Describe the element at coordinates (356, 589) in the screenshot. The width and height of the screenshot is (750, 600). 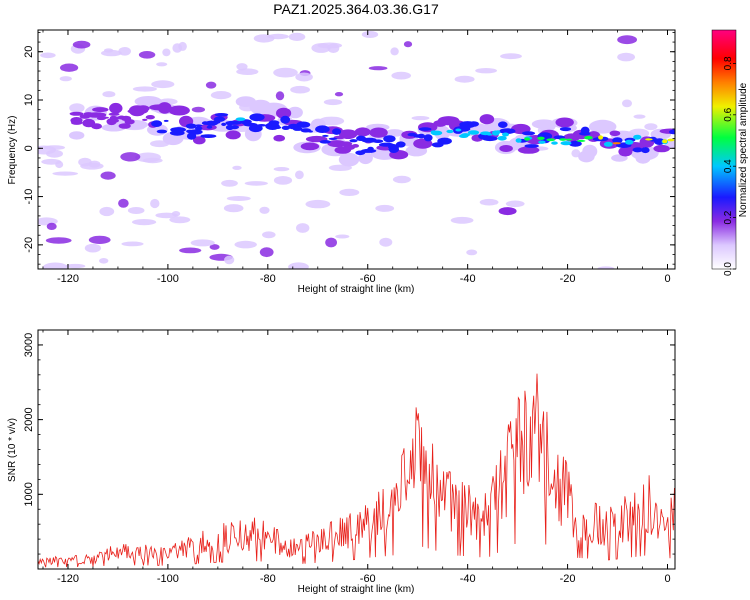
I see `snr-xlabel: Height of straight line (km)` at that location.